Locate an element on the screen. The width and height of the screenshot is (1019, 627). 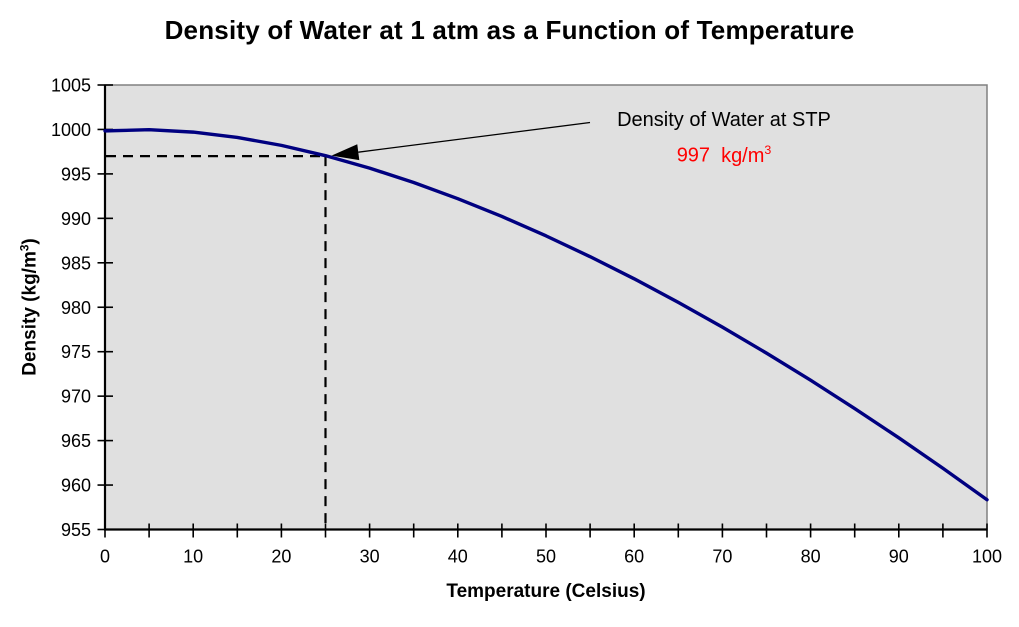
y-axis-title-close: ) is located at coordinates (30, 241).